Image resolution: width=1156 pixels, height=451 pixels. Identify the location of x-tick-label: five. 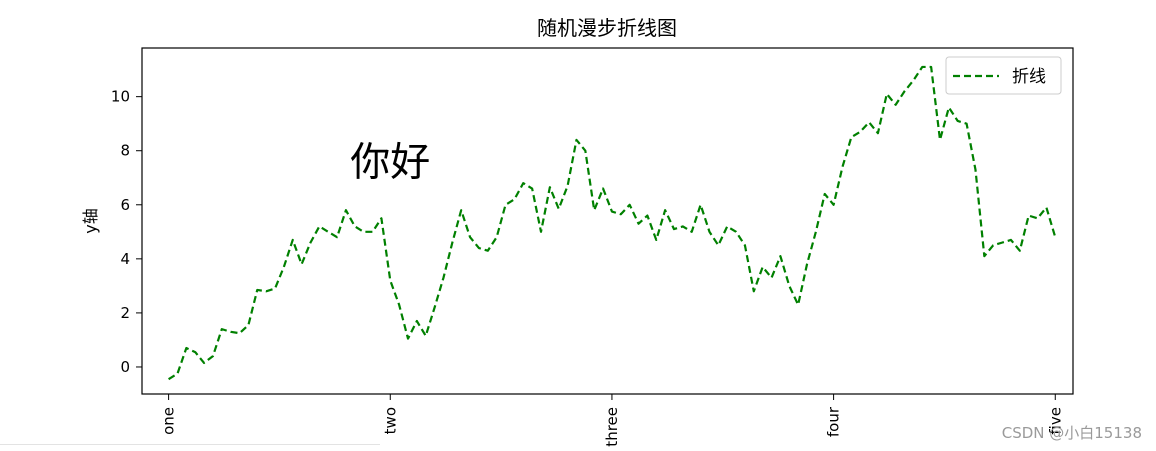
(1055, 421).